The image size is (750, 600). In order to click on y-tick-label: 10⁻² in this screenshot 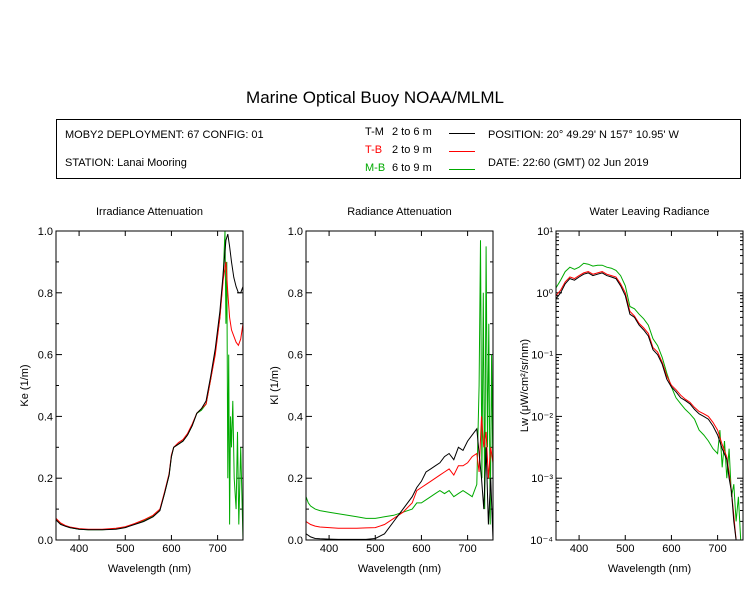, I will do `click(542, 417)`.